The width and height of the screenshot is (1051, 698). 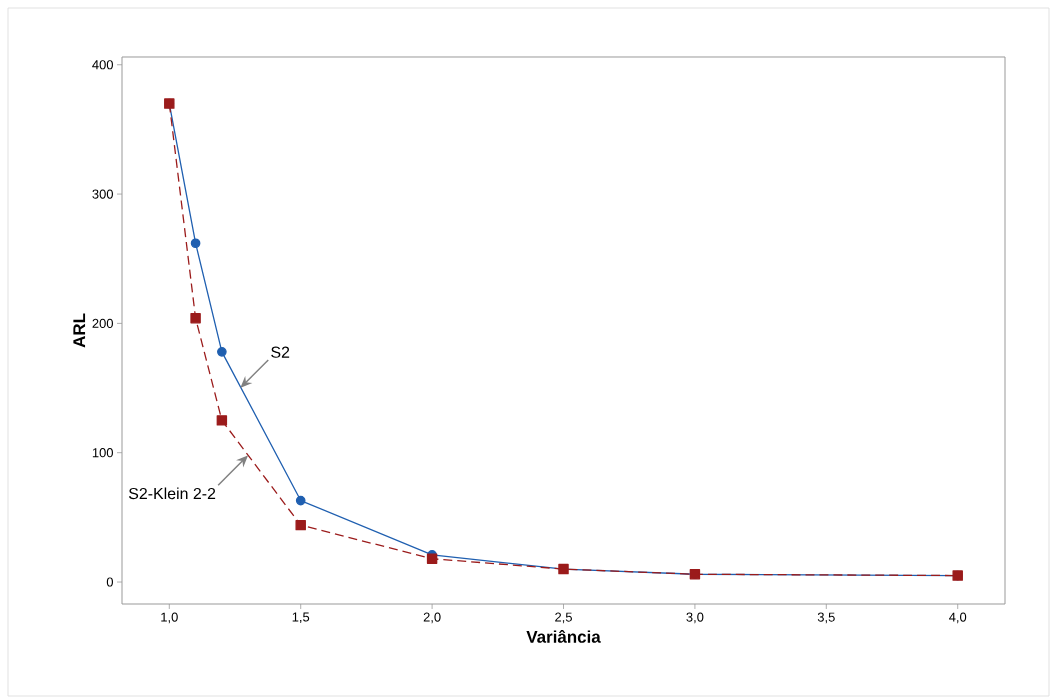 What do you see at coordinates (563, 636) in the screenshot?
I see `x-axis-title: Variância` at bounding box center [563, 636].